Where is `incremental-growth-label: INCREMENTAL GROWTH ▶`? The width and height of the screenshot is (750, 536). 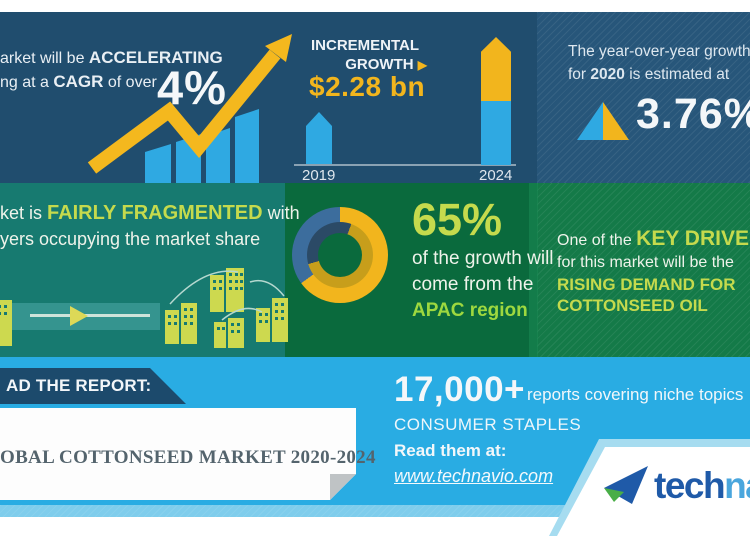
incremental-growth-label: INCREMENTAL GROWTH ▶ is located at coordinates (369, 55).